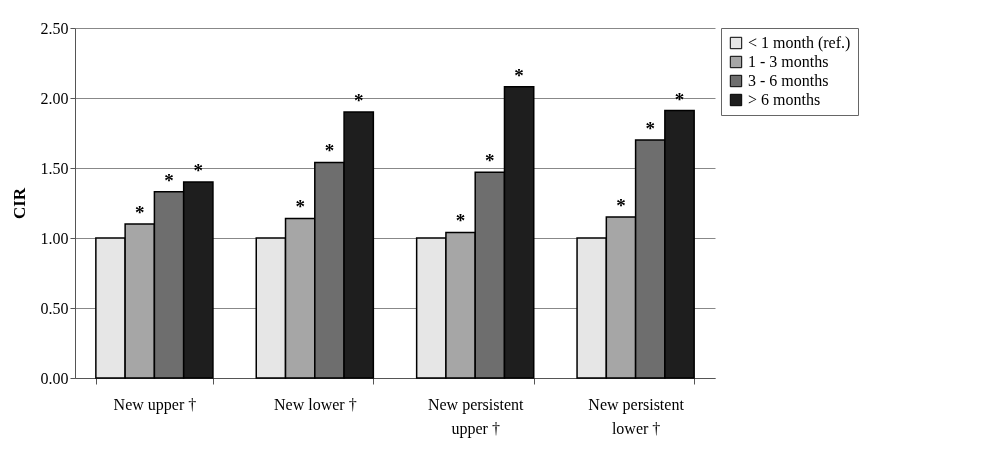 The width and height of the screenshot is (1008, 453). What do you see at coordinates (784, 99) in the screenshot?
I see `legend-label: > 6 months` at bounding box center [784, 99].